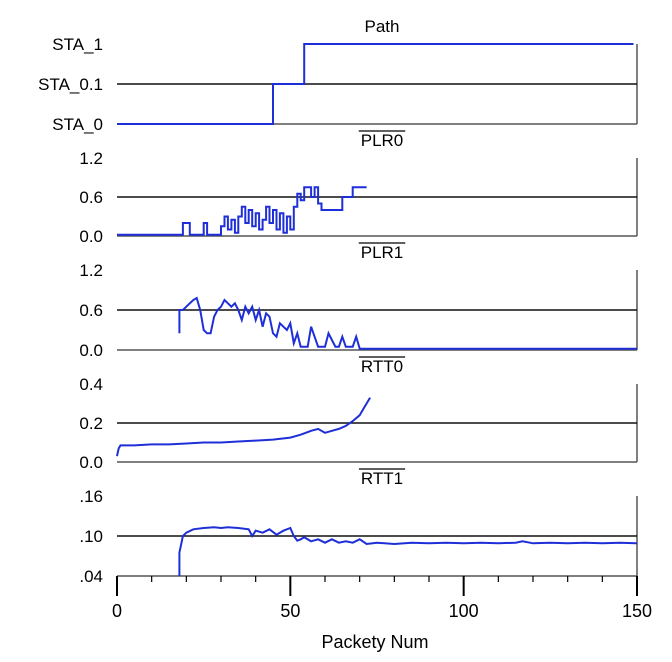 The width and height of the screenshot is (672, 662). Describe the element at coordinates (91, 310) in the screenshot. I see `panel-2-ytick-label: 0.6` at that location.